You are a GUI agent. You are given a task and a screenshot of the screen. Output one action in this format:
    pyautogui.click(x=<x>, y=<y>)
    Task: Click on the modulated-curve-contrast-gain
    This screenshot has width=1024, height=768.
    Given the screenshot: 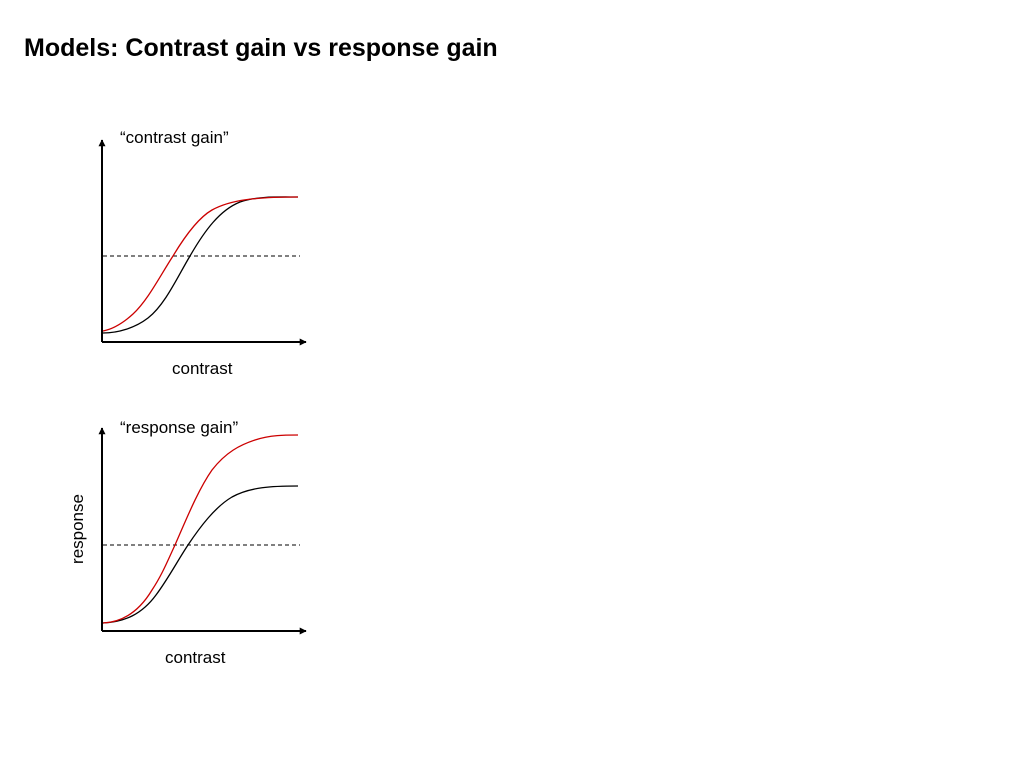 What is the action you would take?
    pyautogui.click(x=200, y=264)
    